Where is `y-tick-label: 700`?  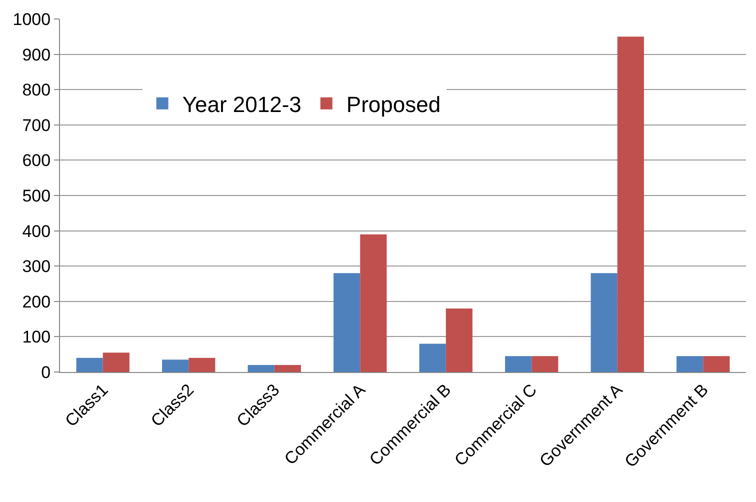
y-tick-label: 700 is located at coordinates (36, 125).